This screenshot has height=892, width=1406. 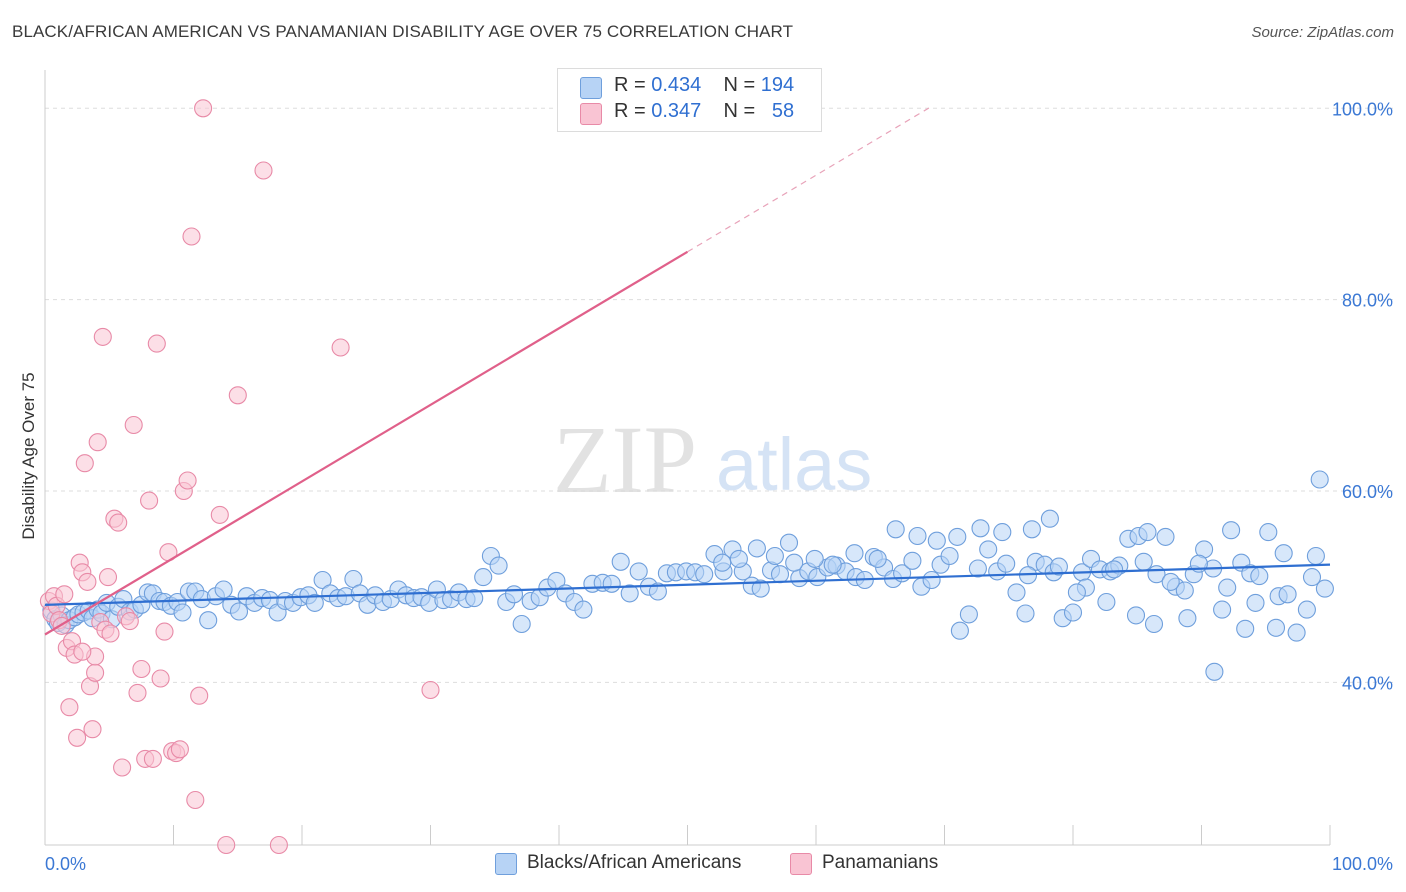 What do you see at coordinates (634, 862) in the screenshot?
I see `legend-label-blacks: Blacks/African Americans` at bounding box center [634, 862].